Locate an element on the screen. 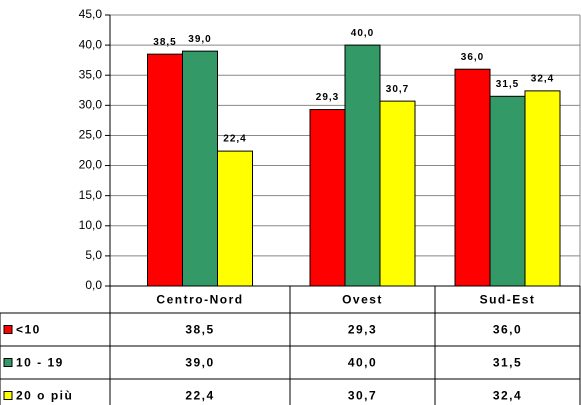  table-cell: 29,3 is located at coordinates (362, 330).